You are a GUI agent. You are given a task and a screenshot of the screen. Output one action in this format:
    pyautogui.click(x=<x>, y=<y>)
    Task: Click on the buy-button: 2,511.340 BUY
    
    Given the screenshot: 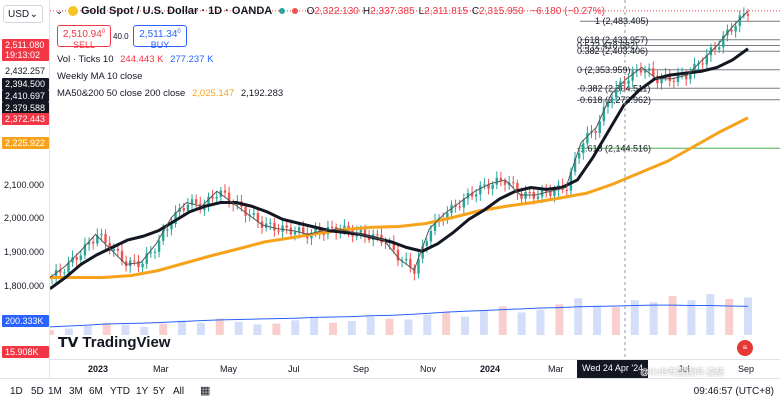 What is the action you would take?
    pyautogui.click(x=160, y=37)
    